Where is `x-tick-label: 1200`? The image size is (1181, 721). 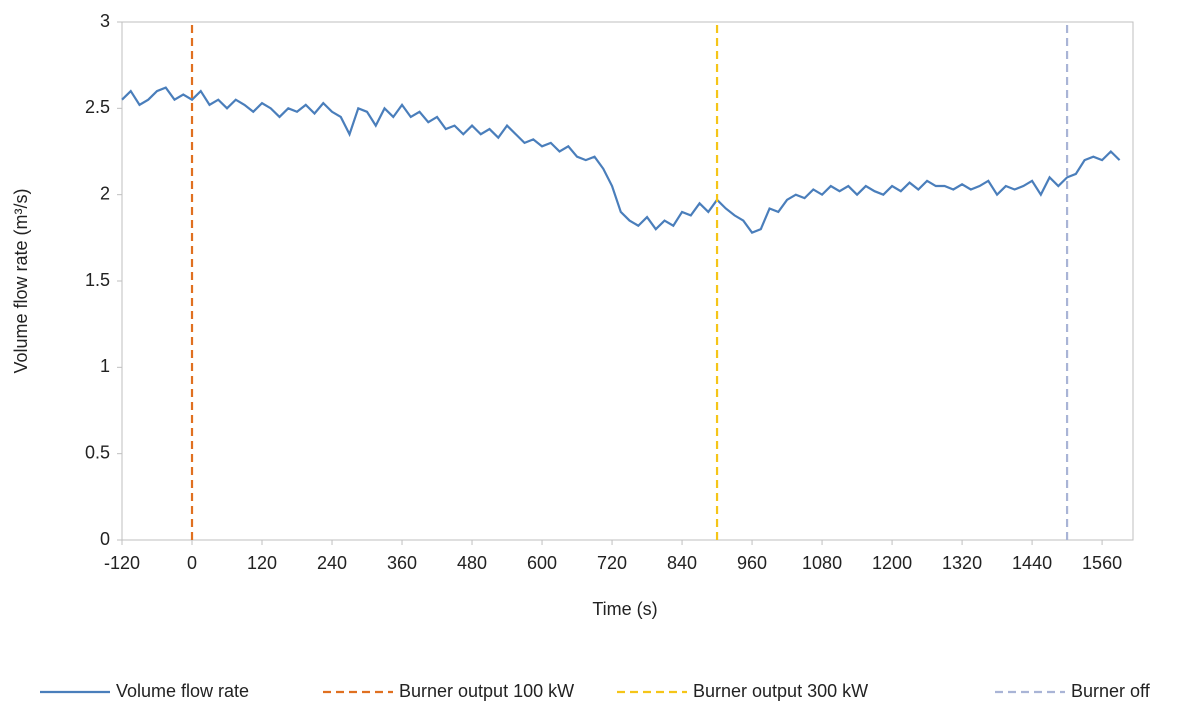
x-tick-label: 1200 is located at coordinates (892, 563).